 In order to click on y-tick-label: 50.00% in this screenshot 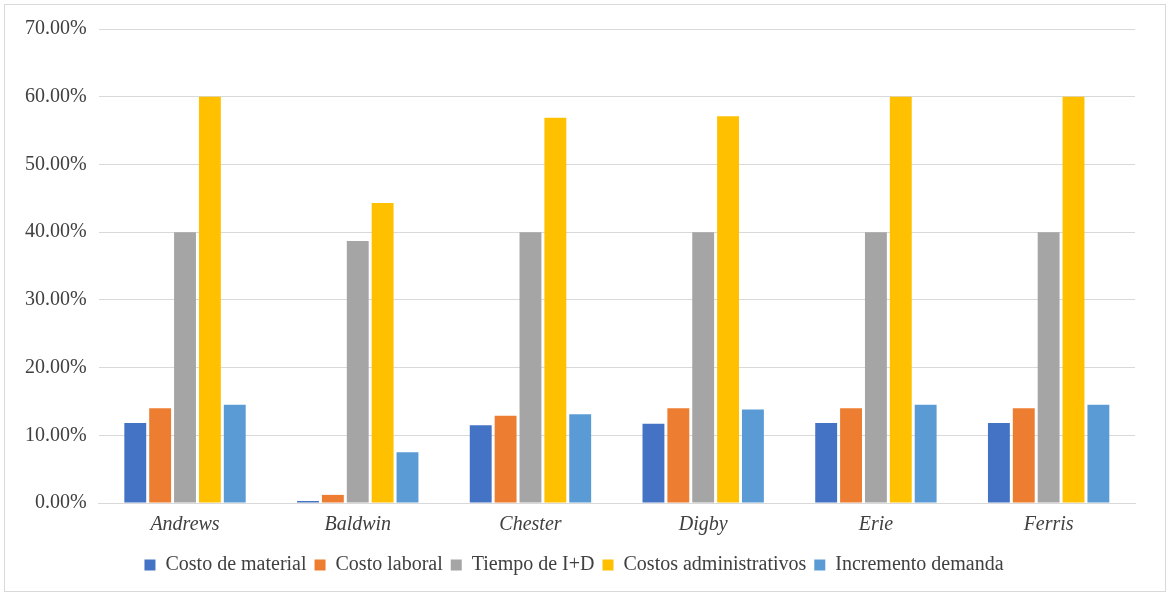, I will do `click(55, 162)`.